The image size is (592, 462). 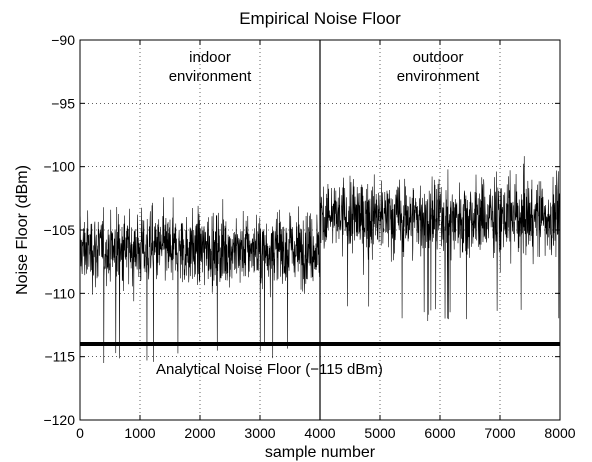 I want to click on y-tick-label: −110, so click(x=60, y=293).